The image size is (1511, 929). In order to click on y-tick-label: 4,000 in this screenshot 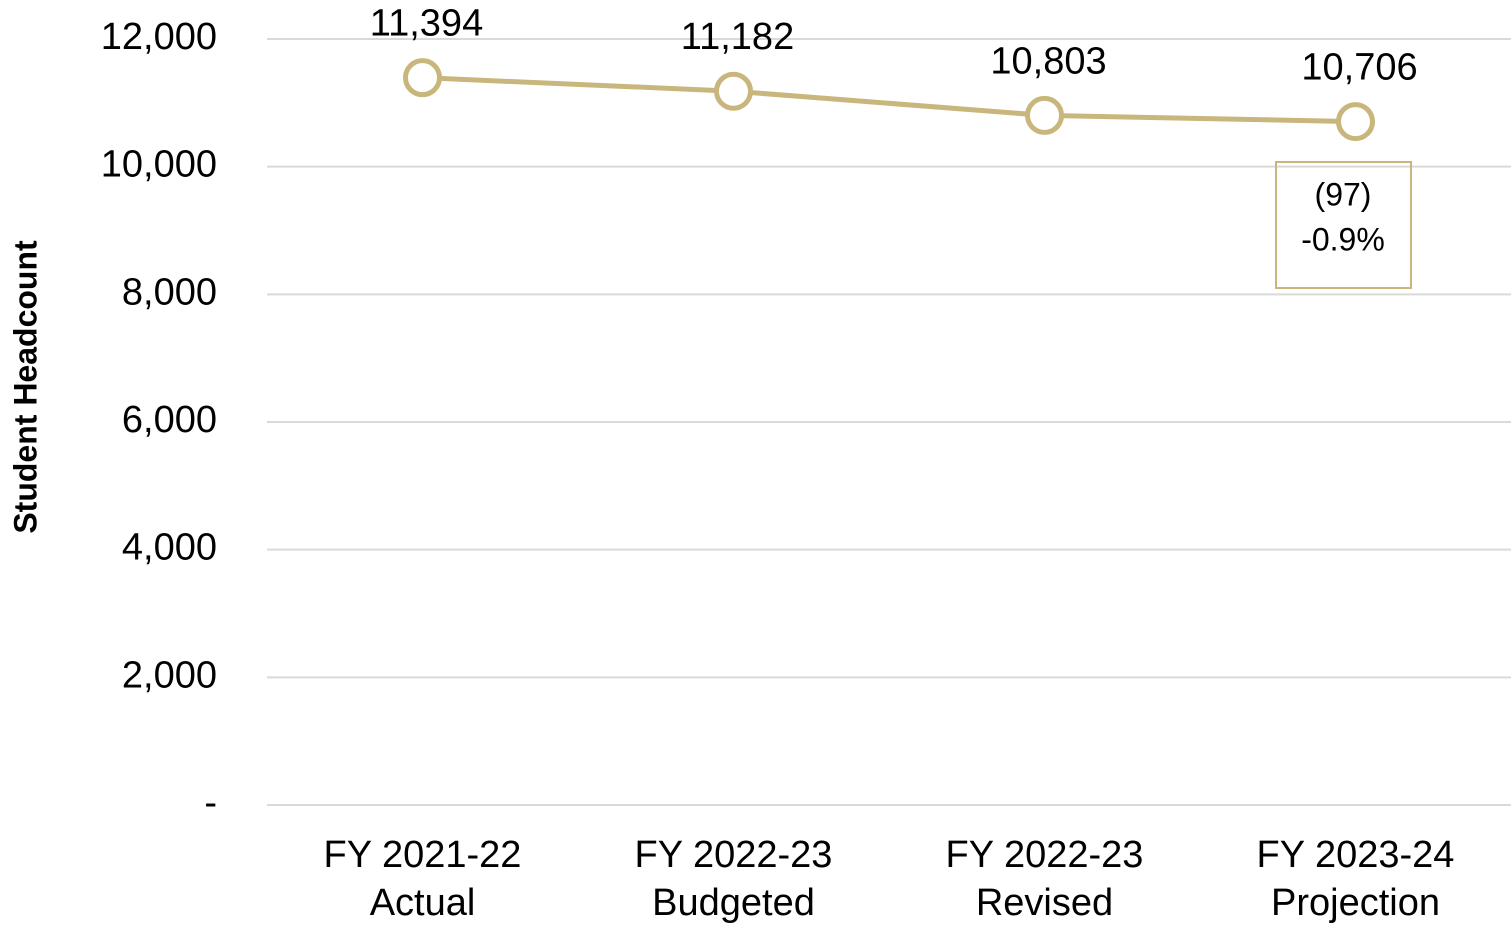, I will do `click(169, 548)`.